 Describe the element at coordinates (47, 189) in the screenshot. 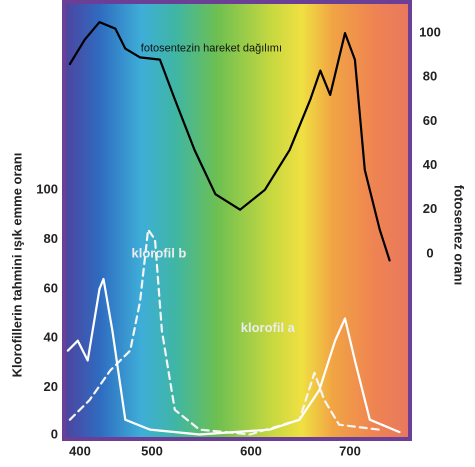

I see `y-tick-label: 100` at that location.